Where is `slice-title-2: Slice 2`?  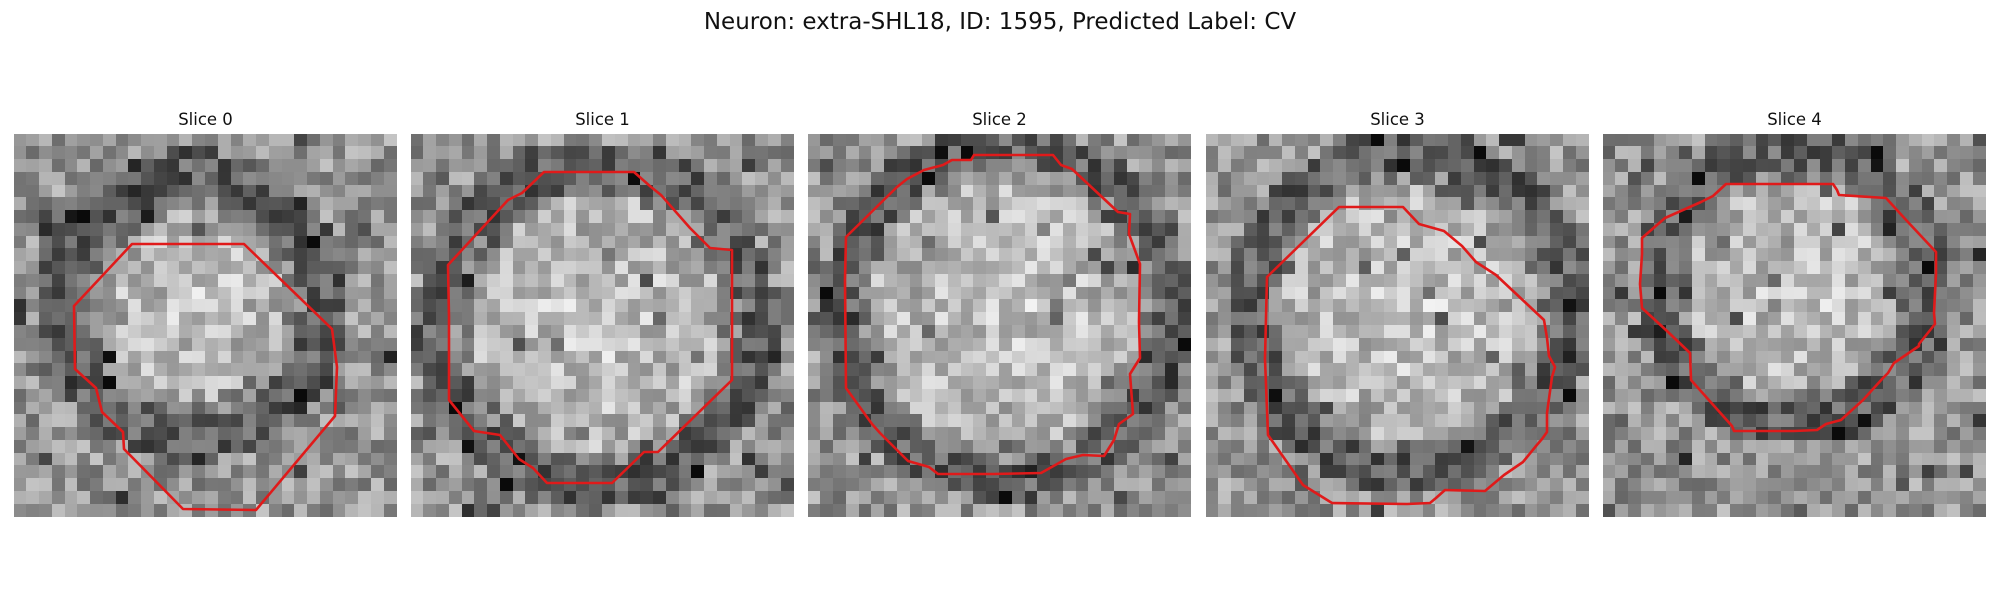 slice-title-2: Slice 2 is located at coordinates (999, 119).